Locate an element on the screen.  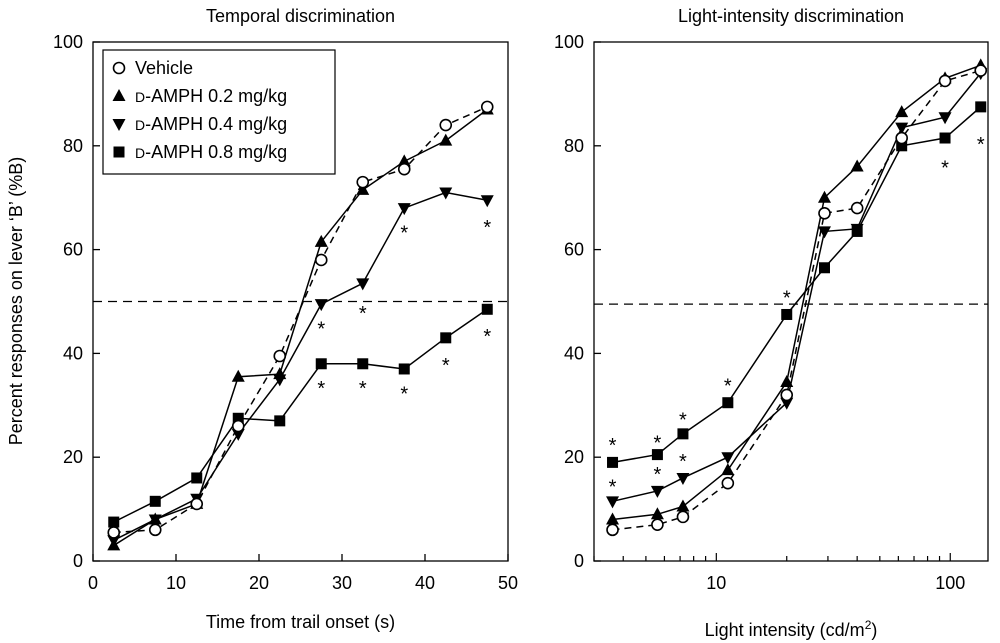
x-tick-label: 100 is located at coordinates (950, 583).